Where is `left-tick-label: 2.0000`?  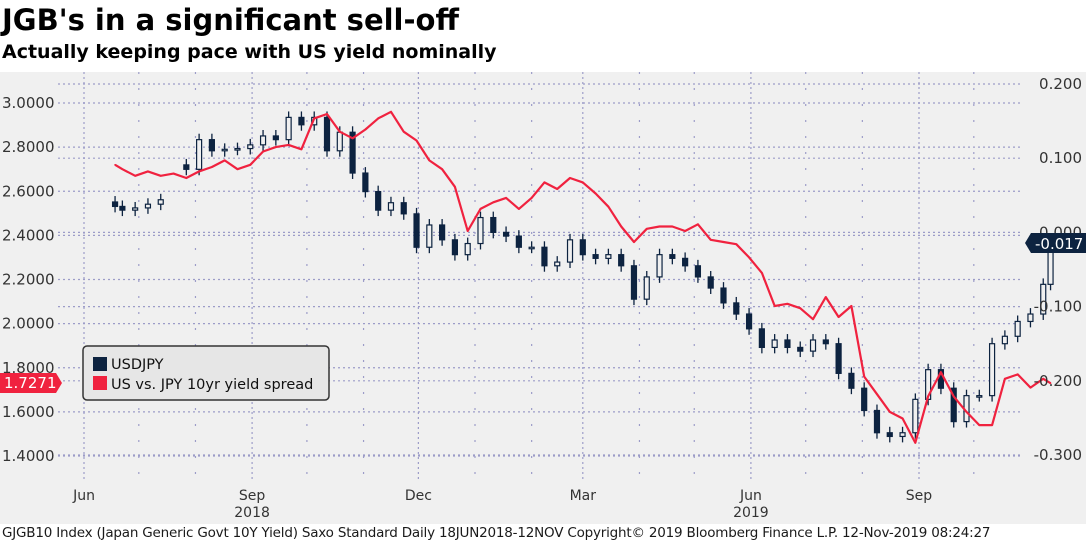
left-tick-label: 2.0000 is located at coordinates (28, 324).